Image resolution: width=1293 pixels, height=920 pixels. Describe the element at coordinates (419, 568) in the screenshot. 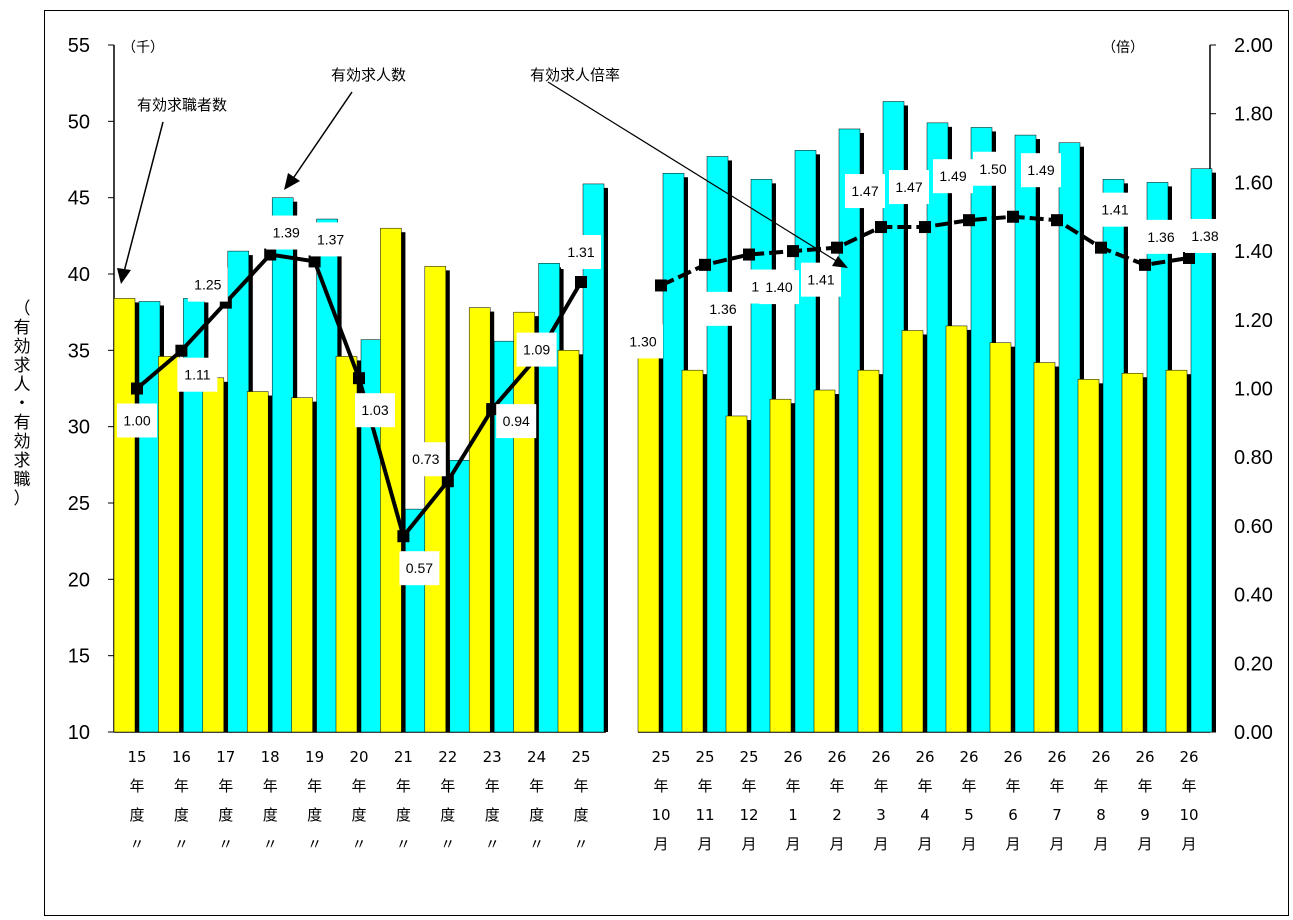

I see `ratio-data-label: 0.57` at that location.